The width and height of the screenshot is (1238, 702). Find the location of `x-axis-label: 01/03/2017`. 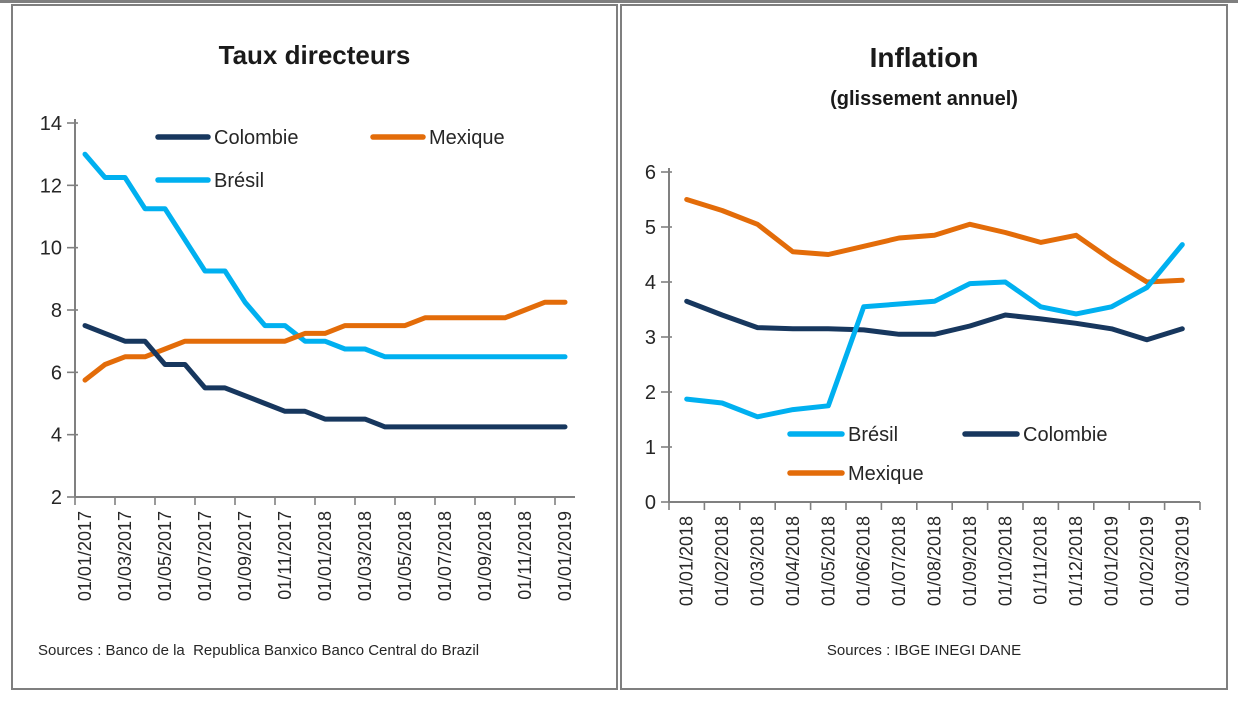

x-axis-label: 01/03/2017 is located at coordinates (125, 556).